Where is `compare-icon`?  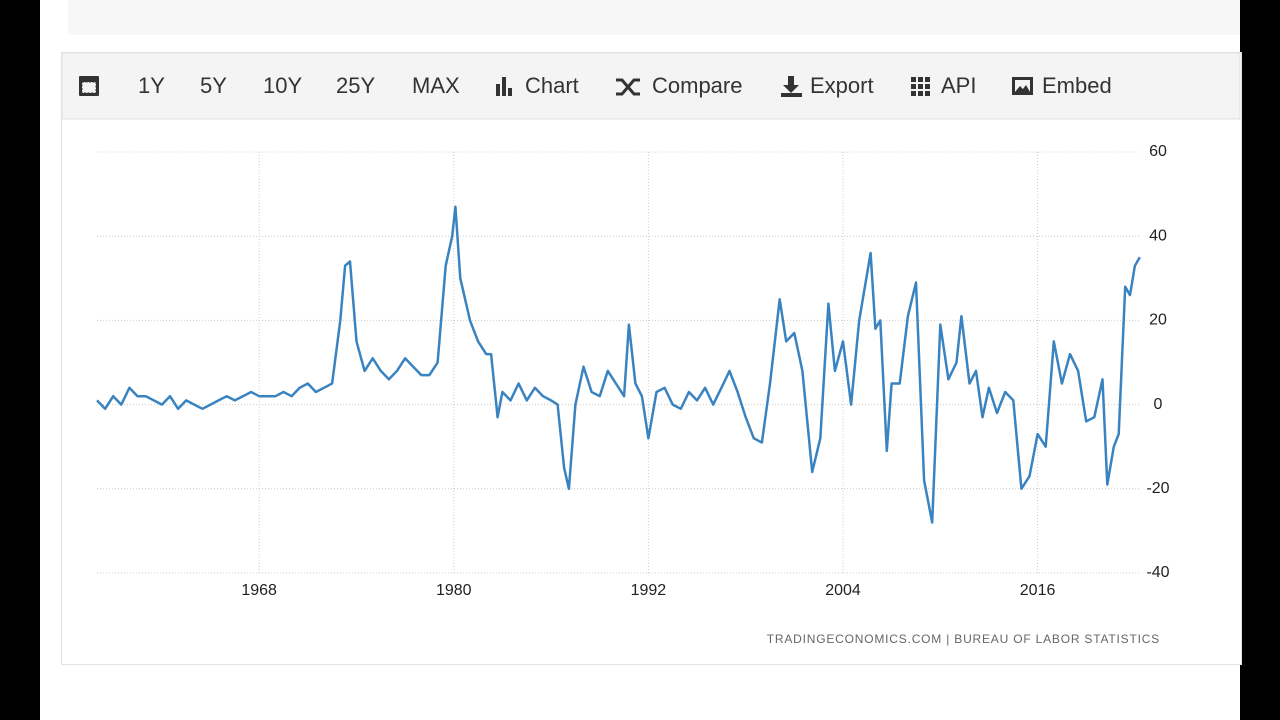
compare-icon is located at coordinates (628, 87).